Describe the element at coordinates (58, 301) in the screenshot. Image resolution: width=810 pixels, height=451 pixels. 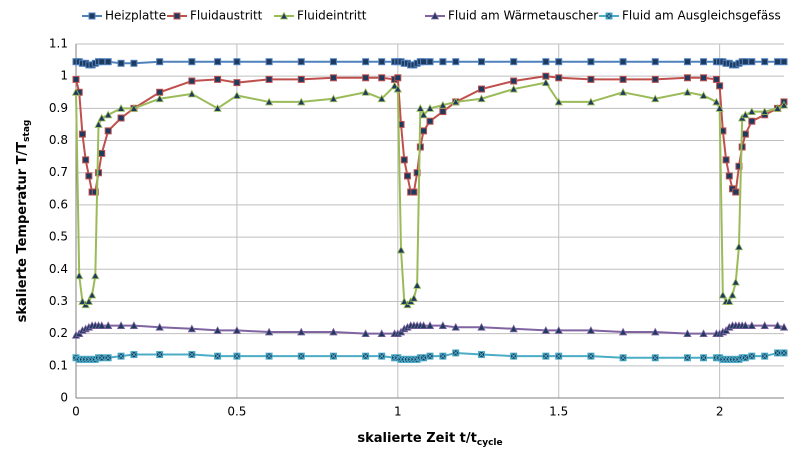
I see `y-tick-label: 0.3` at that location.